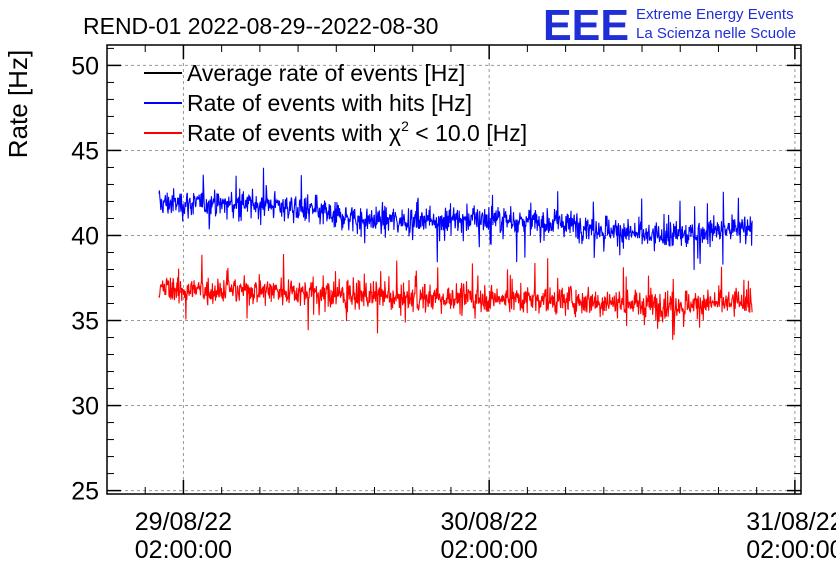  Describe the element at coordinates (288, 133) in the screenshot. I see `legend-chi2-prefix: Rate of events with` at that location.